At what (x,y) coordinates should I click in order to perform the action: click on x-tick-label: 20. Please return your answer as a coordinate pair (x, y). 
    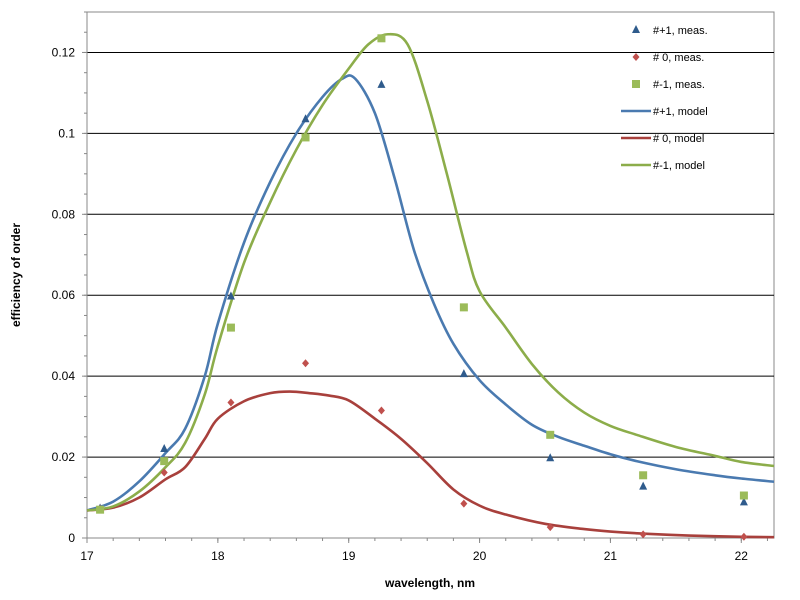
    Looking at the image, I should click on (480, 556).